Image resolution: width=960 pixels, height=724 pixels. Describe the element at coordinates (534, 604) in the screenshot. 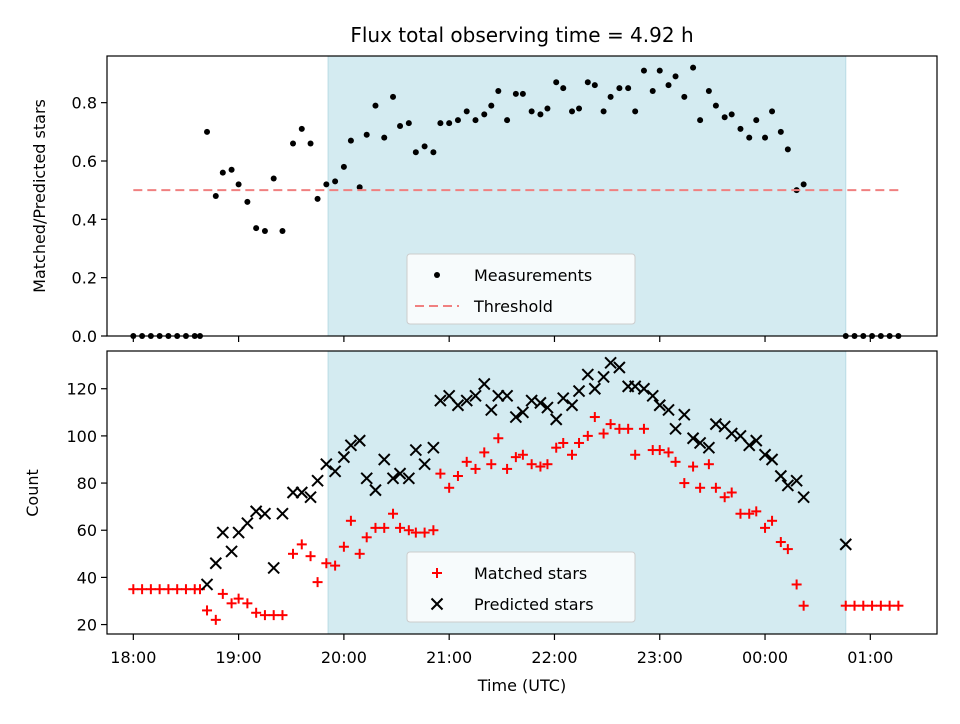

I see `legend-label-1-1: Predicted stars` at that location.